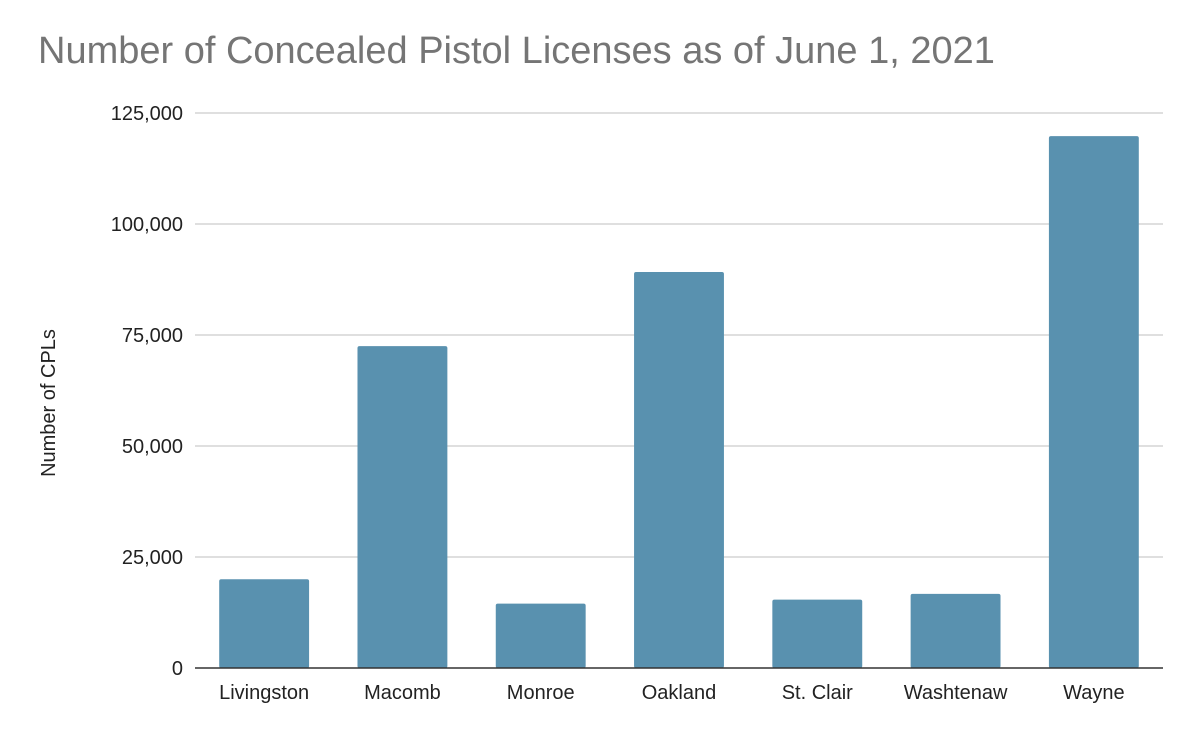 The width and height of the screenshot is (1200, 747). I want to click on y-tick-label: 50,000, so click(152, 447).